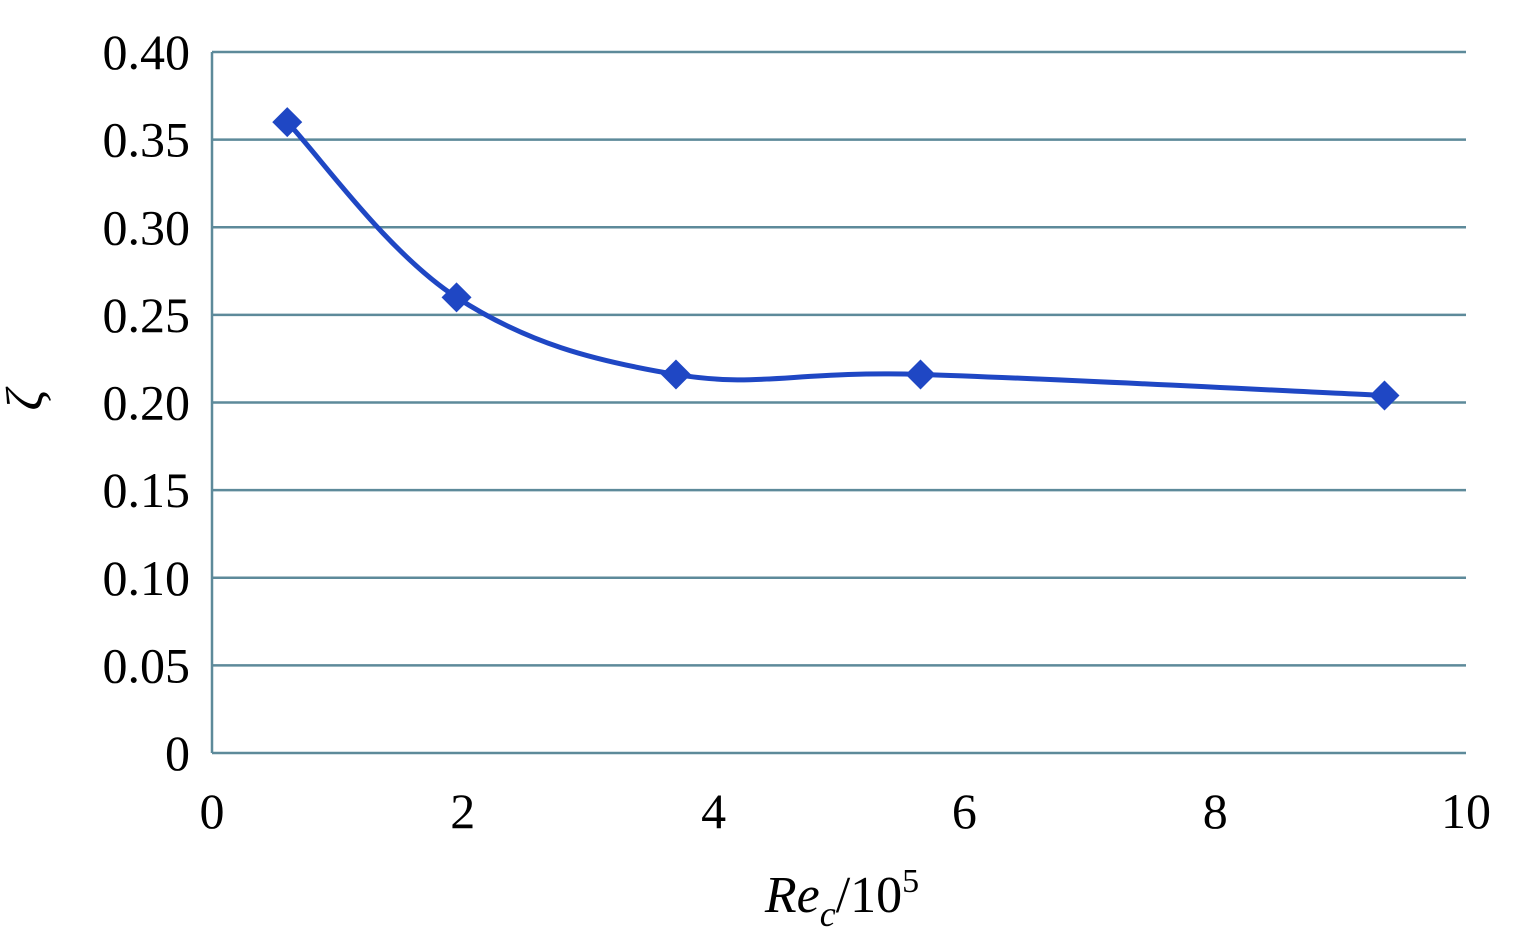 Image resolution: width=1535 pixels, height=945 pixels. Describe the element at coordinates (147, 578) in the screenshot. I see `y-tick-label: 0.10` at that location.